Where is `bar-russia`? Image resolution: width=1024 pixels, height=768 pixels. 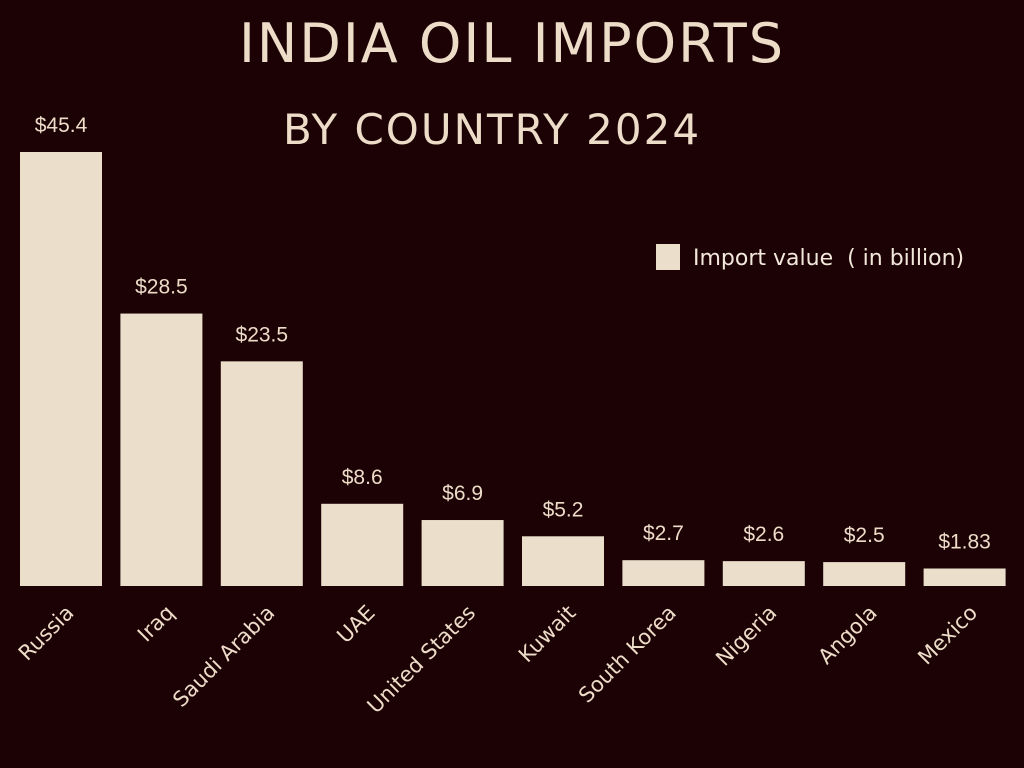
bar-russia is located at coordinates (61, 369).